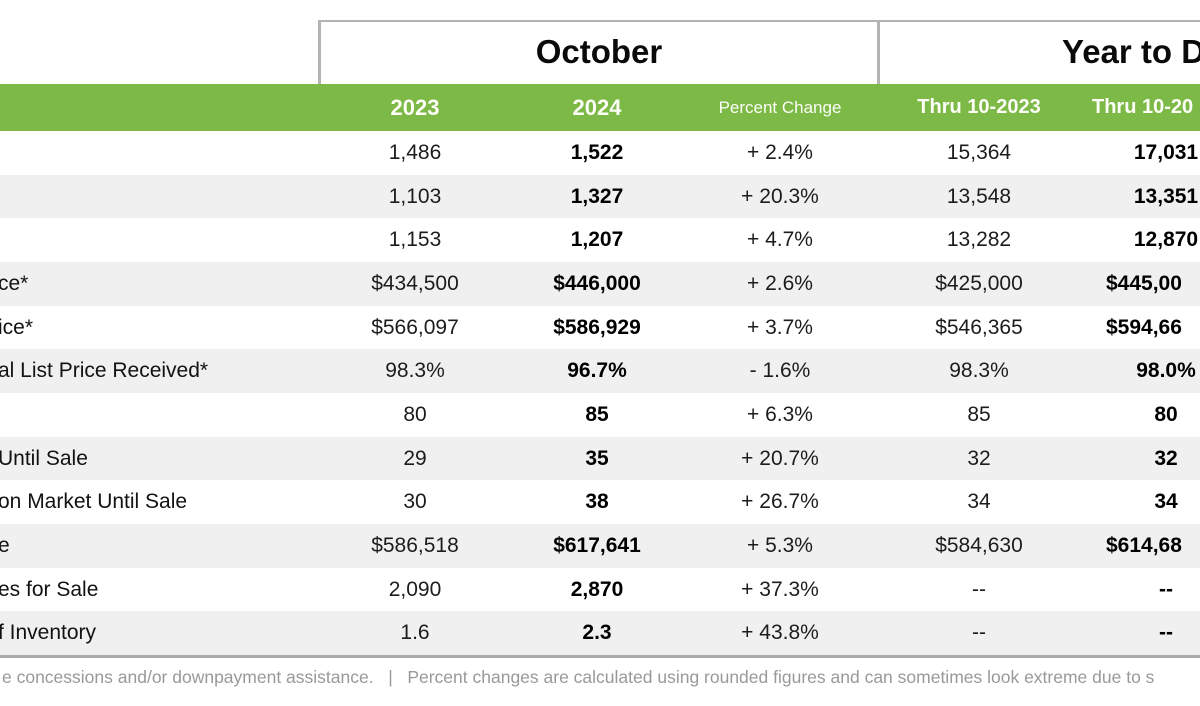 The height and width of the screenshot is (706, 1200). Describe the element at coordinates (780, 371) in the screenshot. I see `cell-percent-change: - 1.6%` at that location.